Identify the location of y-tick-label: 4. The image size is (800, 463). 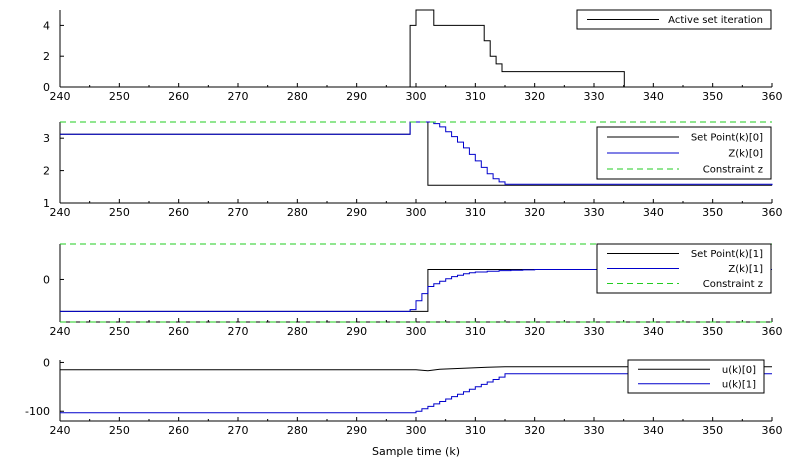
(46, 25).